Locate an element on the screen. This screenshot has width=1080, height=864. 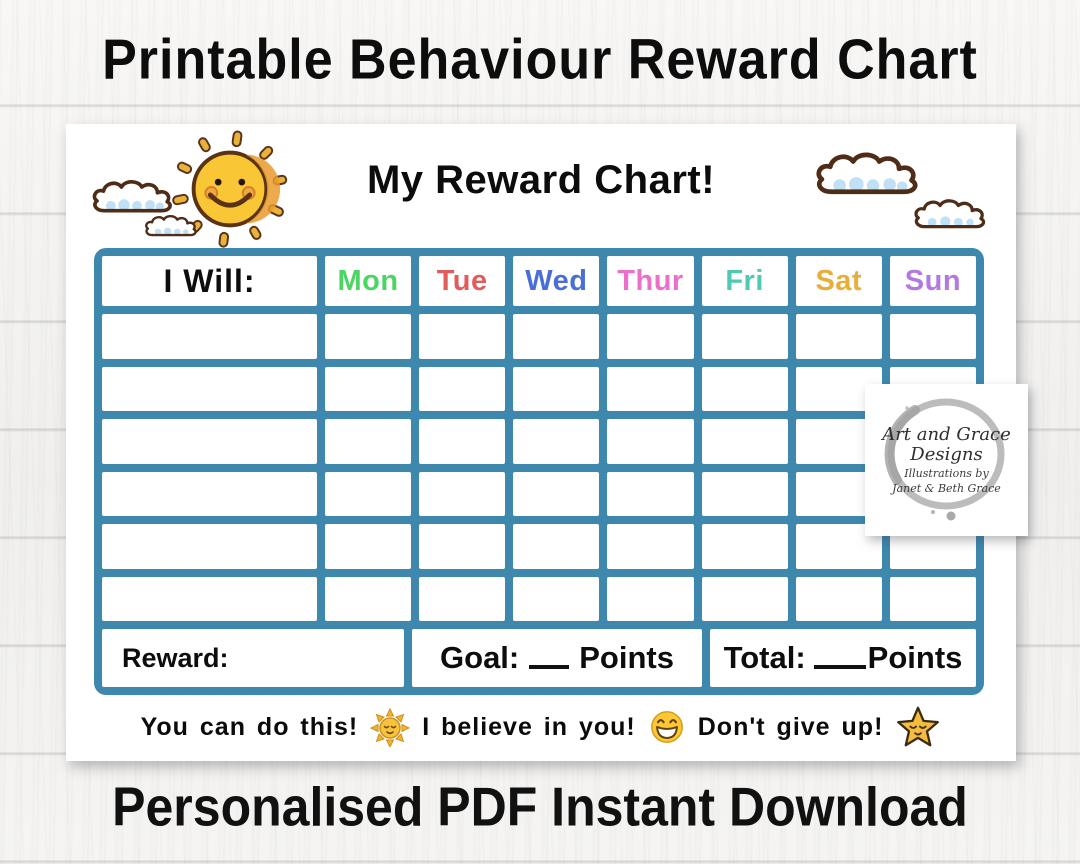
sun-emoji-icon is located at coordinates (390, 727).